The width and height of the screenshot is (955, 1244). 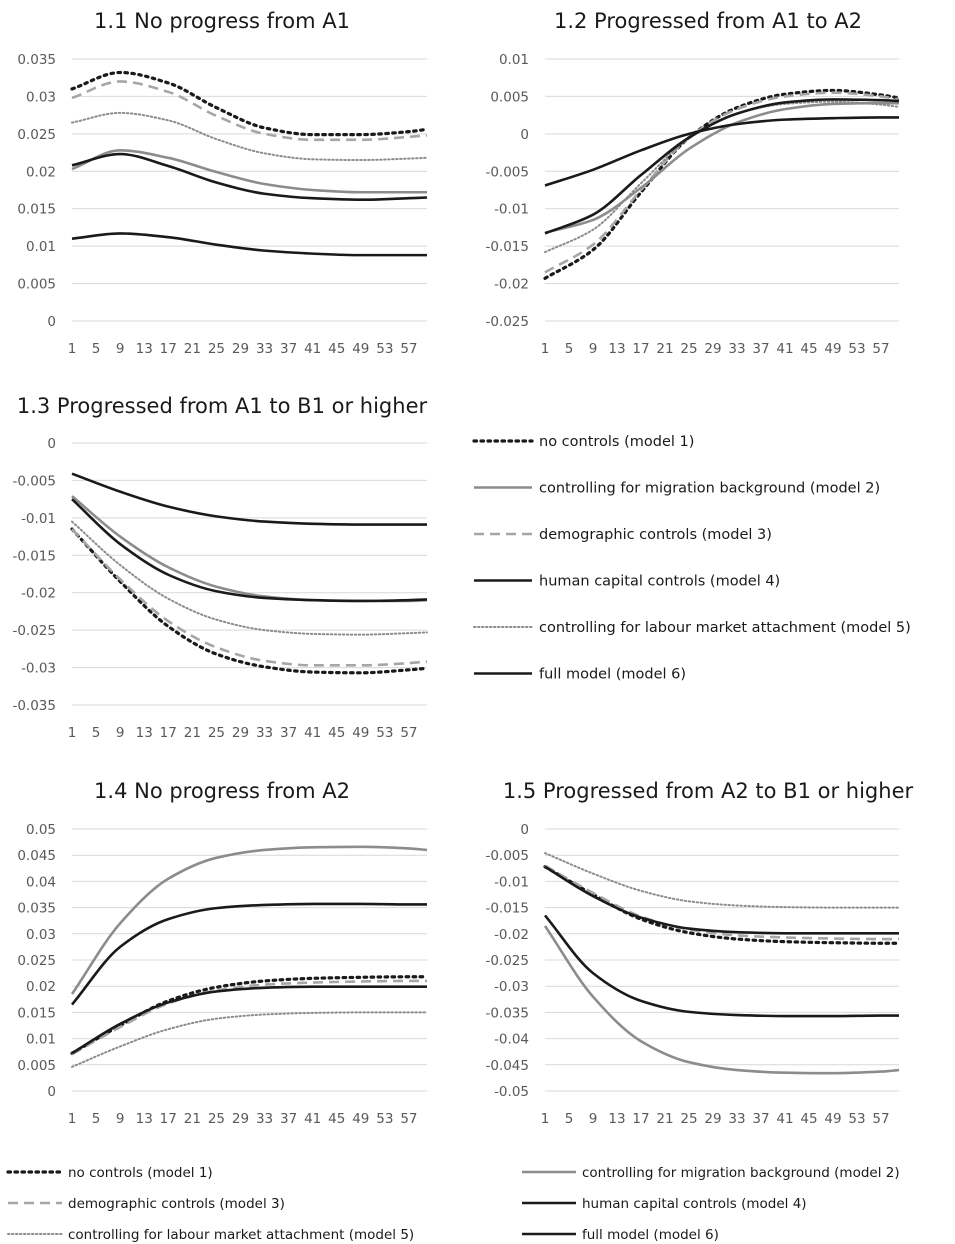 I want to click on legend-item-m3: demographic controls (model 3), so click(x=146, y=1204).